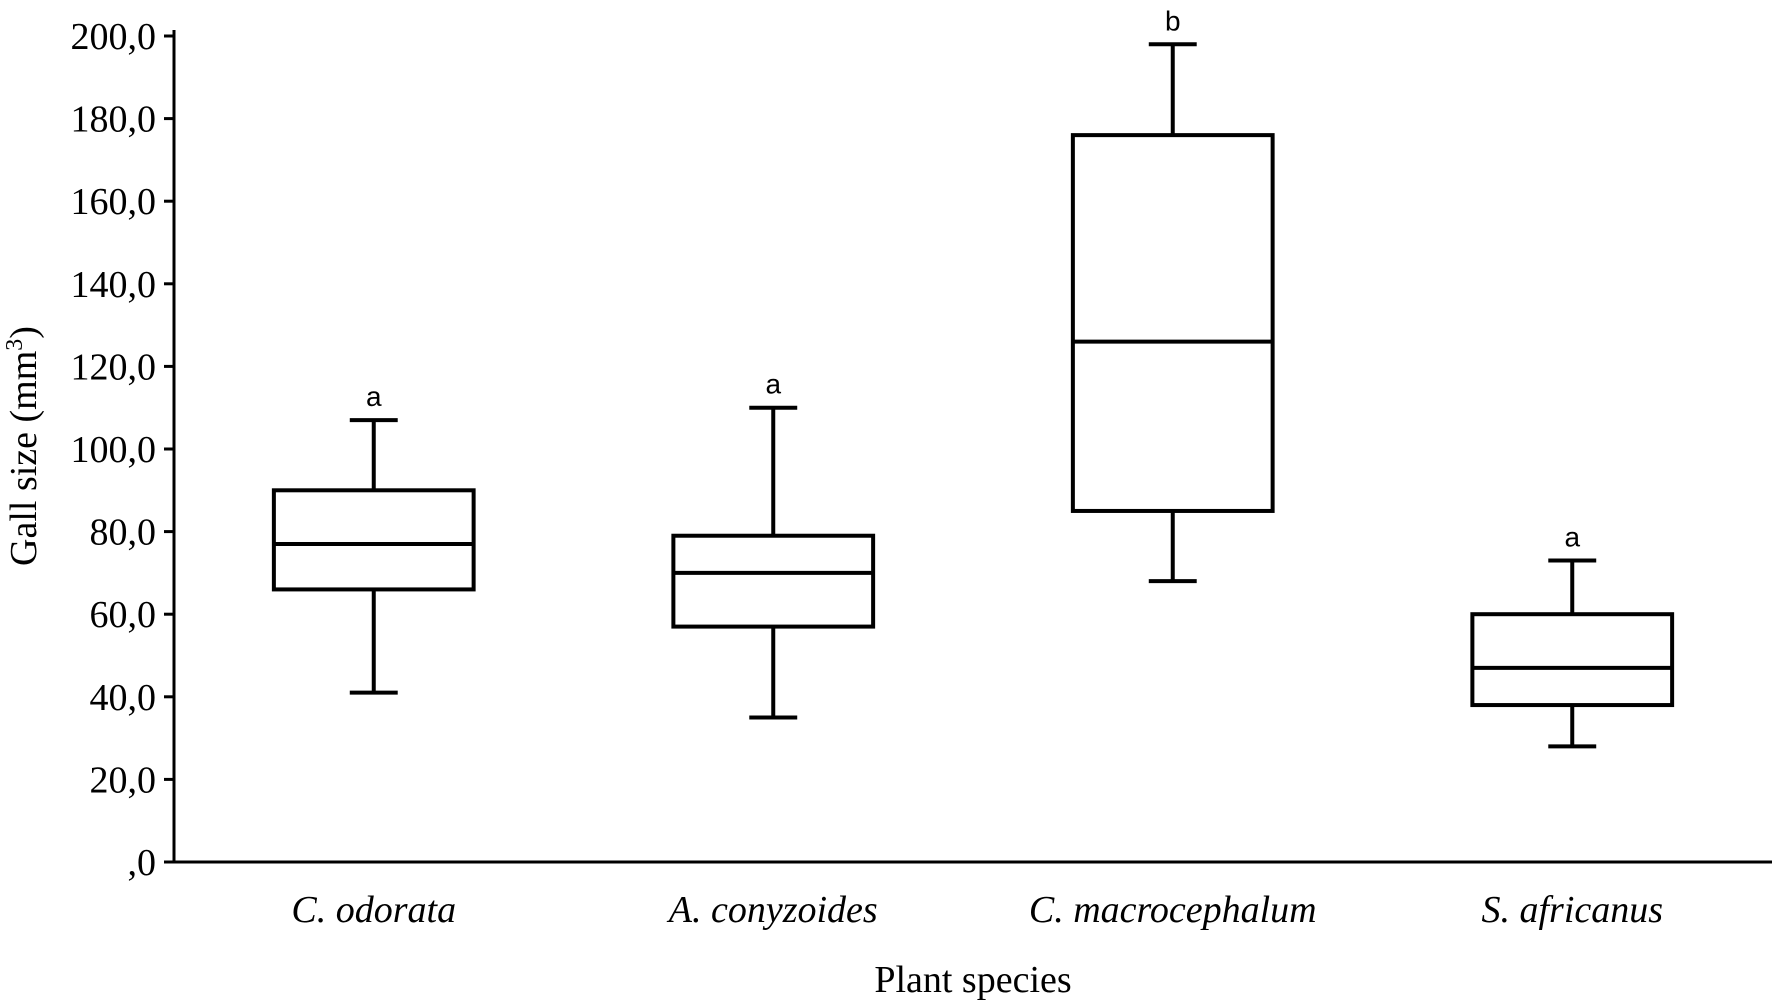  I want to click on y-tick-label: 160,0, so click(114, 202).